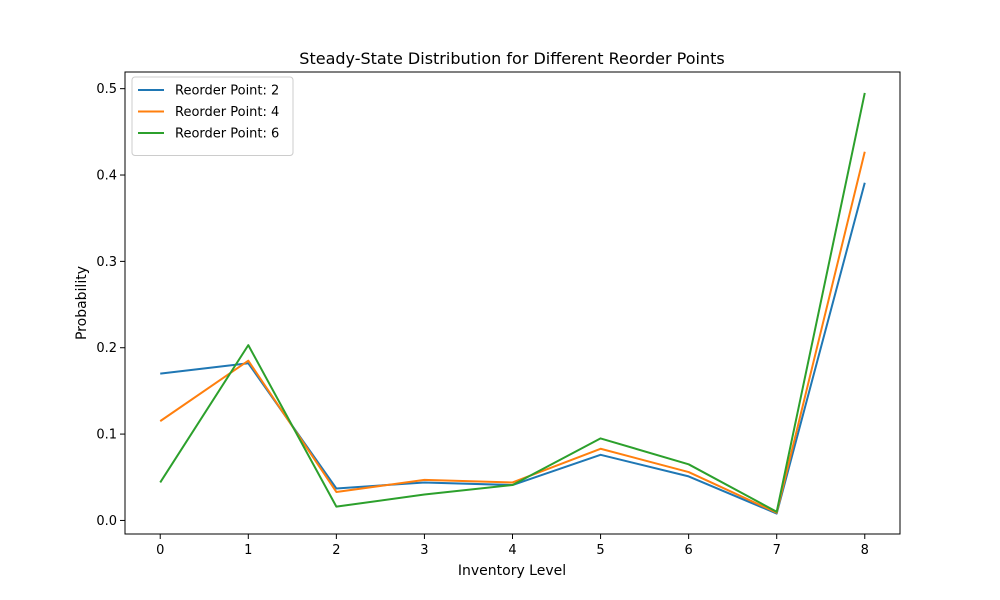  What do you see at coordinates (248, 550) in the screenshot?
I see `x-tick-label: 1` at bounding box center [248, 550].